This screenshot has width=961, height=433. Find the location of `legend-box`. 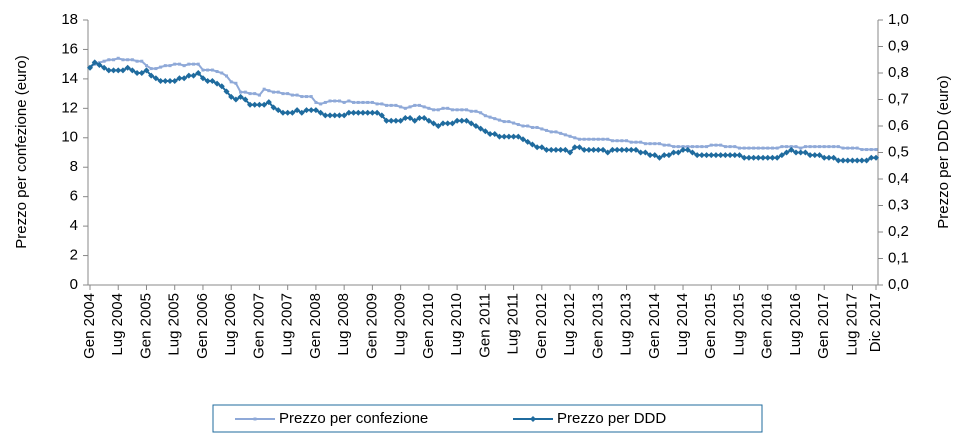

legend-box is located at coordinates (487, 418).